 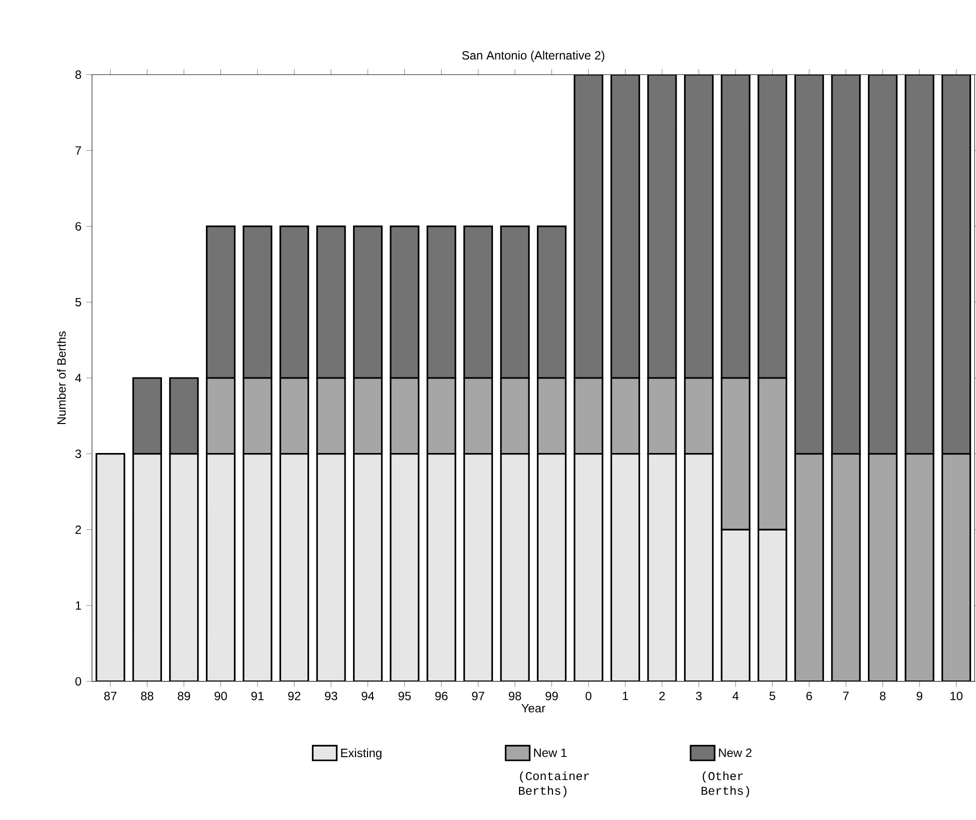 I want to click on x-tick-label: 90, so click(x=220, y=696).